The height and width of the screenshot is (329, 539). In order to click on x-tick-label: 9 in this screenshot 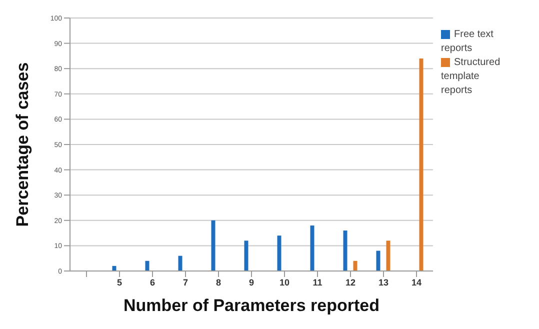, I will do `click(251, 282)`.